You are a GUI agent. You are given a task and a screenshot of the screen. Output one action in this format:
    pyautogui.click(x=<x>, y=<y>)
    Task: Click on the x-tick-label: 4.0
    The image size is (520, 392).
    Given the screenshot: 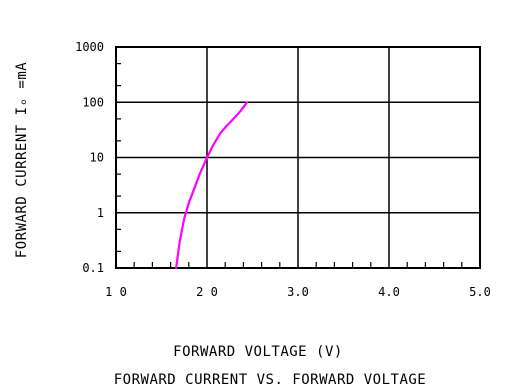 What is the action you would take?
    pyautogui.click(x=389, y=292)
    